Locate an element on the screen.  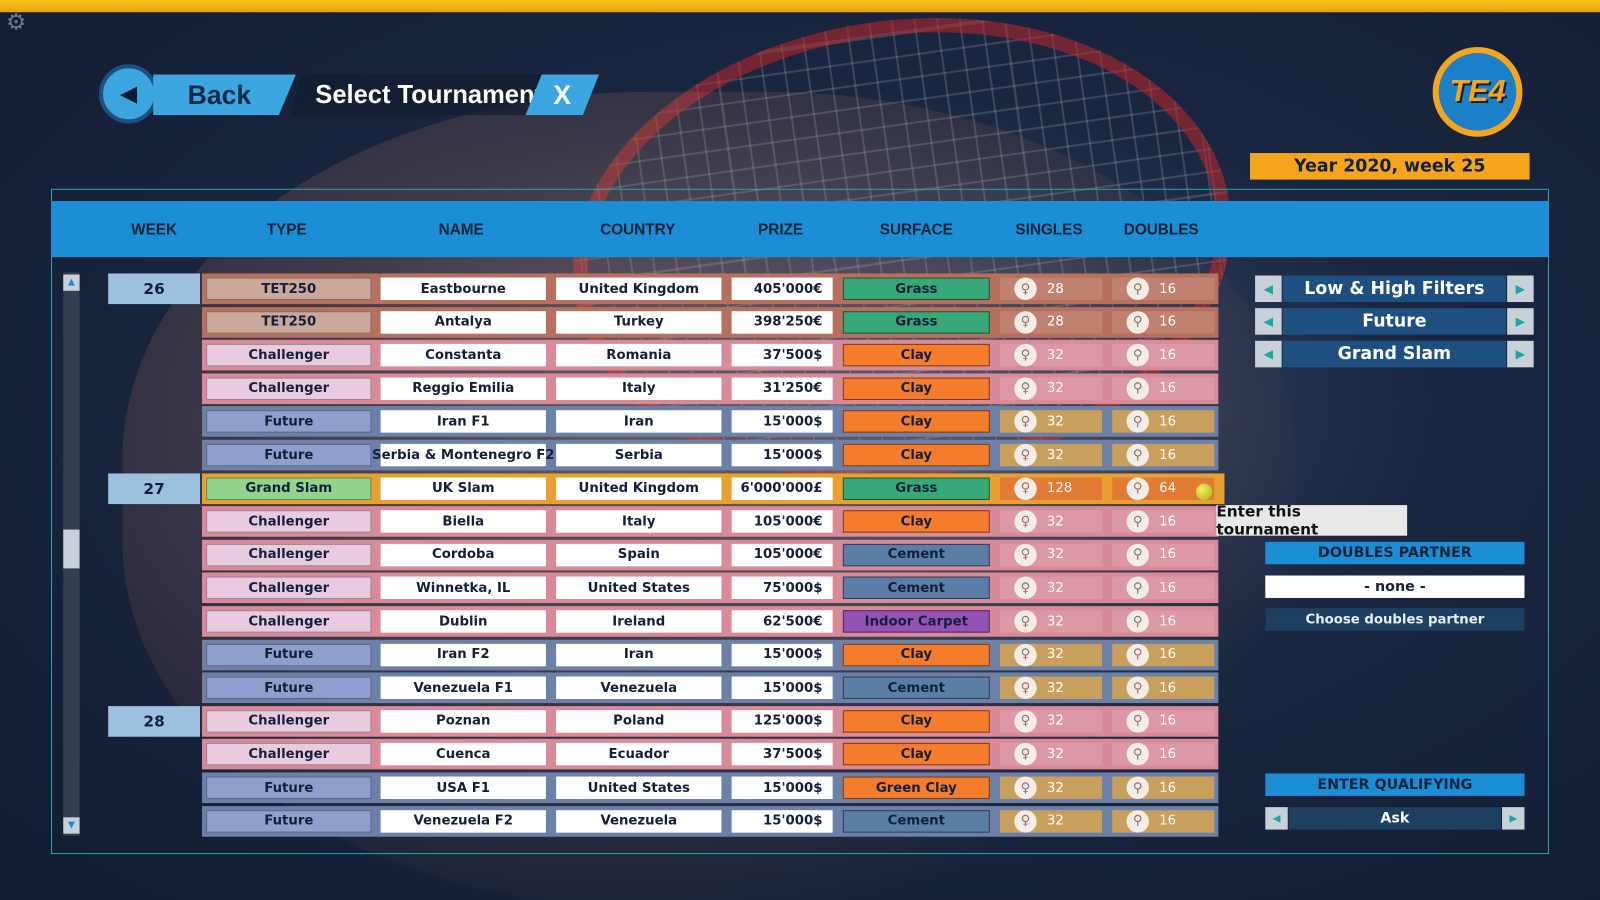
scrollbar: ▲ ▼ is located at coordinates (71, 554).